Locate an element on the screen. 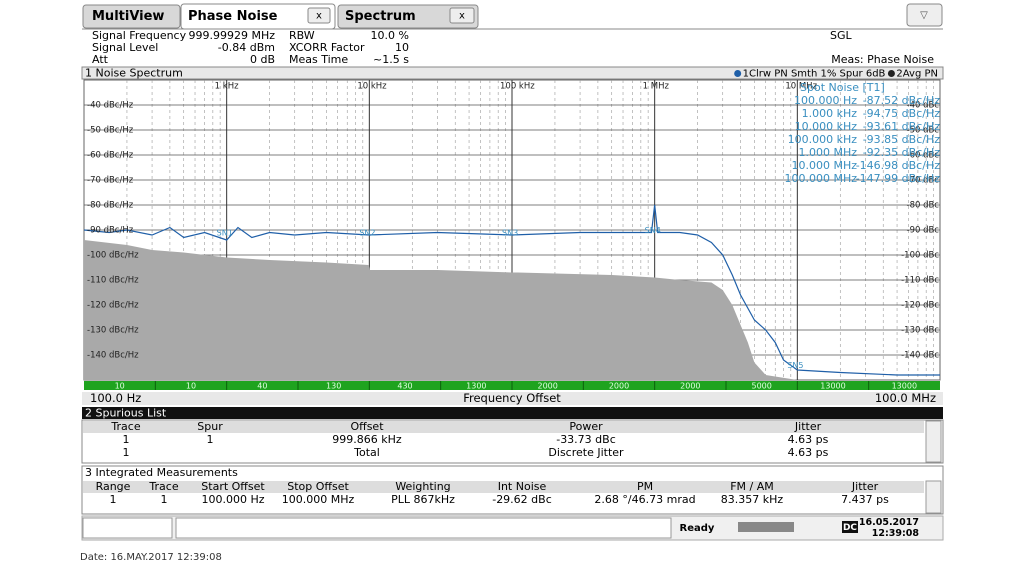 The image size is (1024, 576). y-tick-label-right: -50 dBc is located at coordinates (923, 131).